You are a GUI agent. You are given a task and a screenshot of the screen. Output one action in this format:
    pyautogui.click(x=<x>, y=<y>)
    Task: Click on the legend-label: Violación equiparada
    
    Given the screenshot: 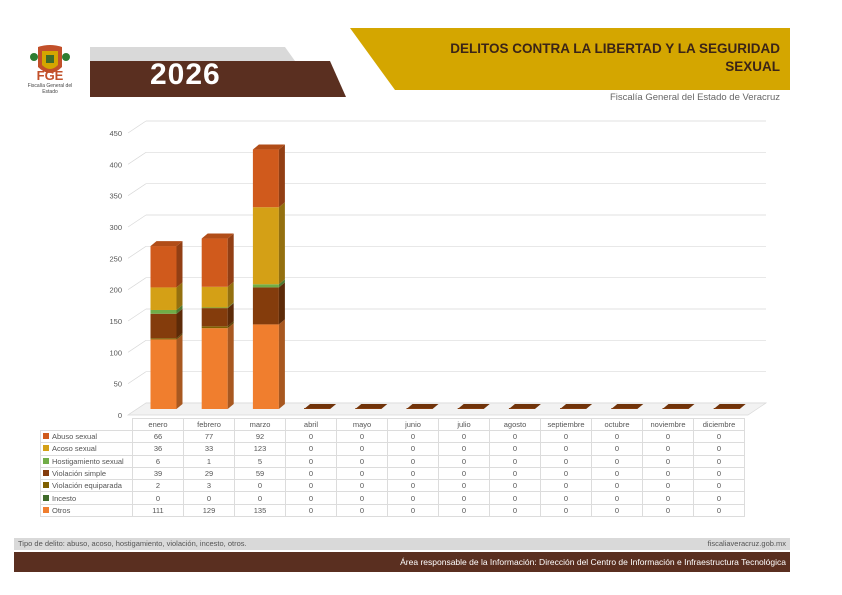 What is the action you would take?
    pyautogui.click(x=87, y=486)
    